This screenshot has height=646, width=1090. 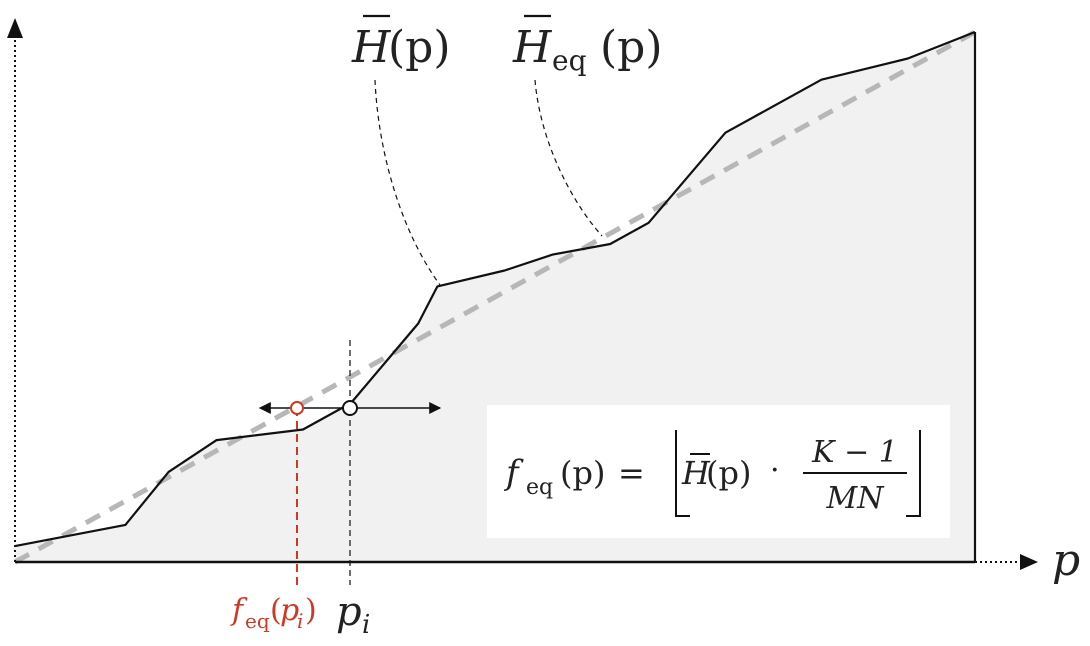 I want to click on x-axis-label: p, so click(x=1066, y=560).